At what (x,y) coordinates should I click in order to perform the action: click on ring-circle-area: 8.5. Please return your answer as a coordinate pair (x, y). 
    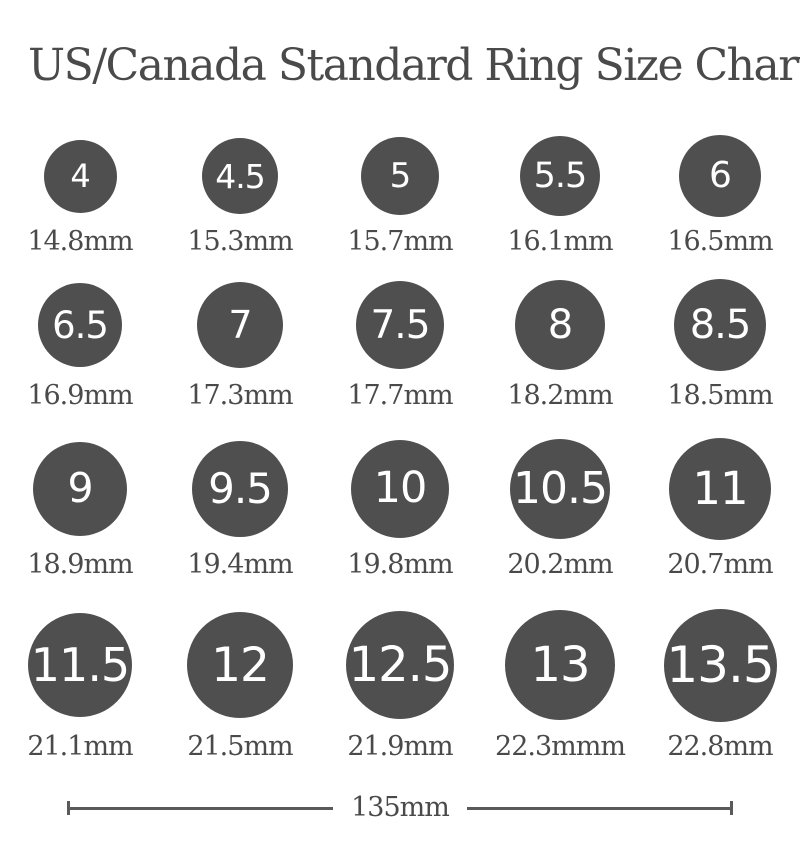
    Looking at the image, I should click on (720, 325).